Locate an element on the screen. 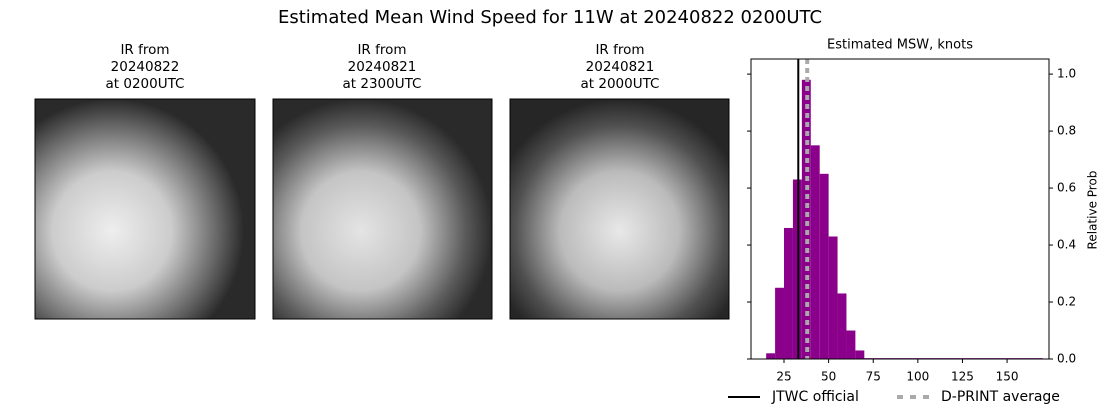  y-axis-label: Relative Prob is located at coordinates (1093, 210).